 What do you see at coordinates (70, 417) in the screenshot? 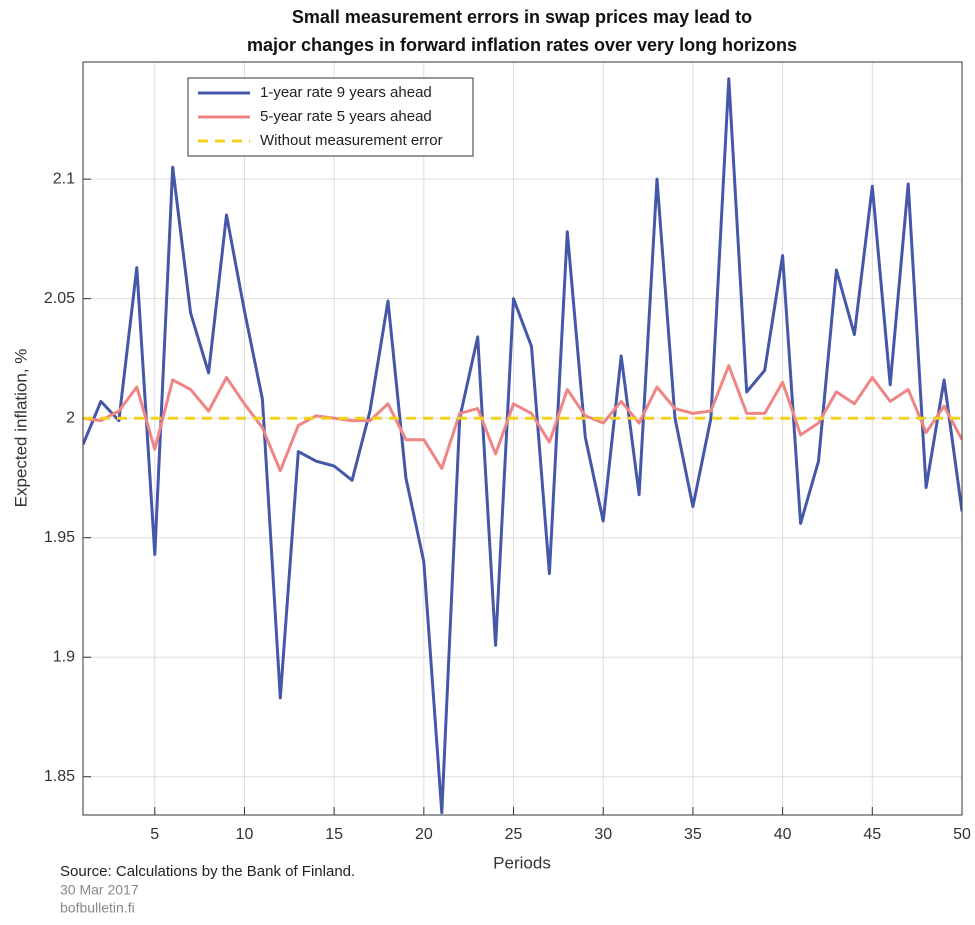
I see `y-tick-label: 2` at bounding box center [70, 417].